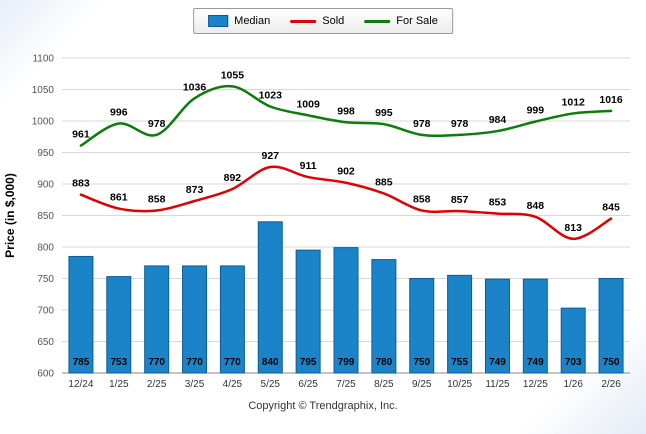 The width and height of the screenshot is (646, 434). I want to click on y-tick-label: 950, so click(45, 153).